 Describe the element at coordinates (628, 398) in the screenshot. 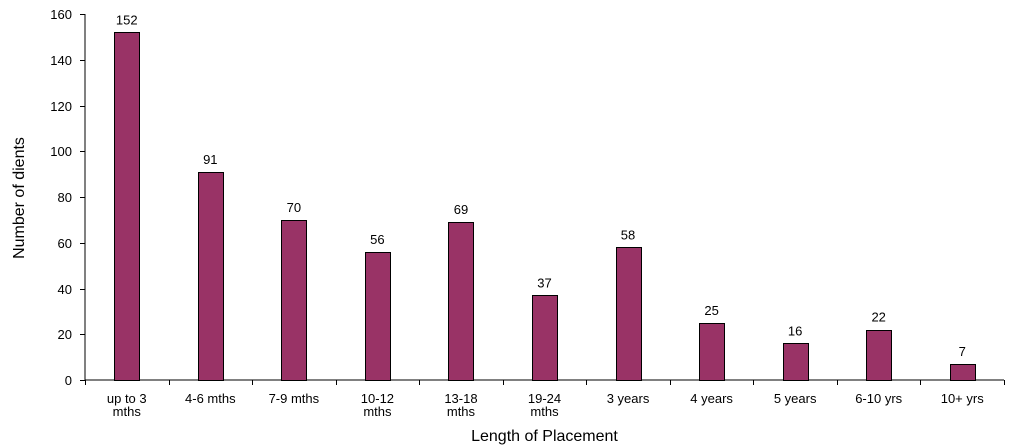

I see `x-tick-label: 3 years` at that location.